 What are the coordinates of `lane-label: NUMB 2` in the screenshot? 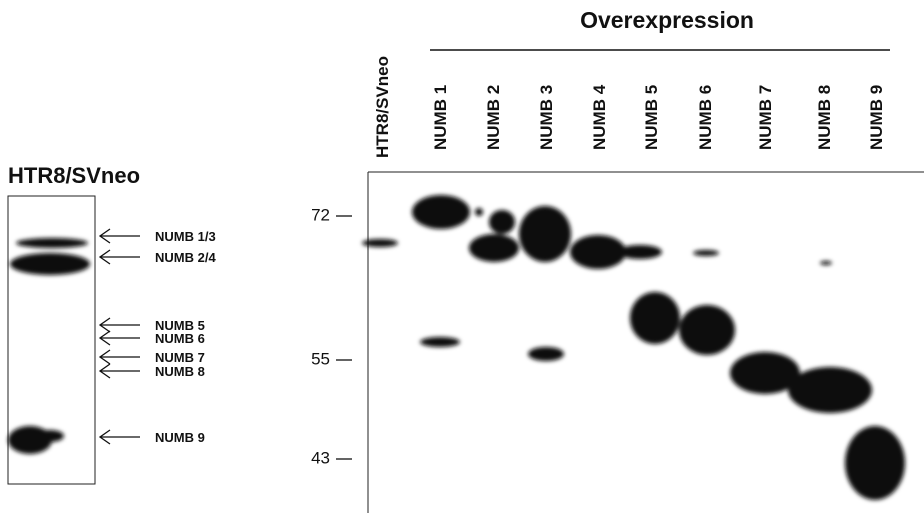 It's located at (493, 117).